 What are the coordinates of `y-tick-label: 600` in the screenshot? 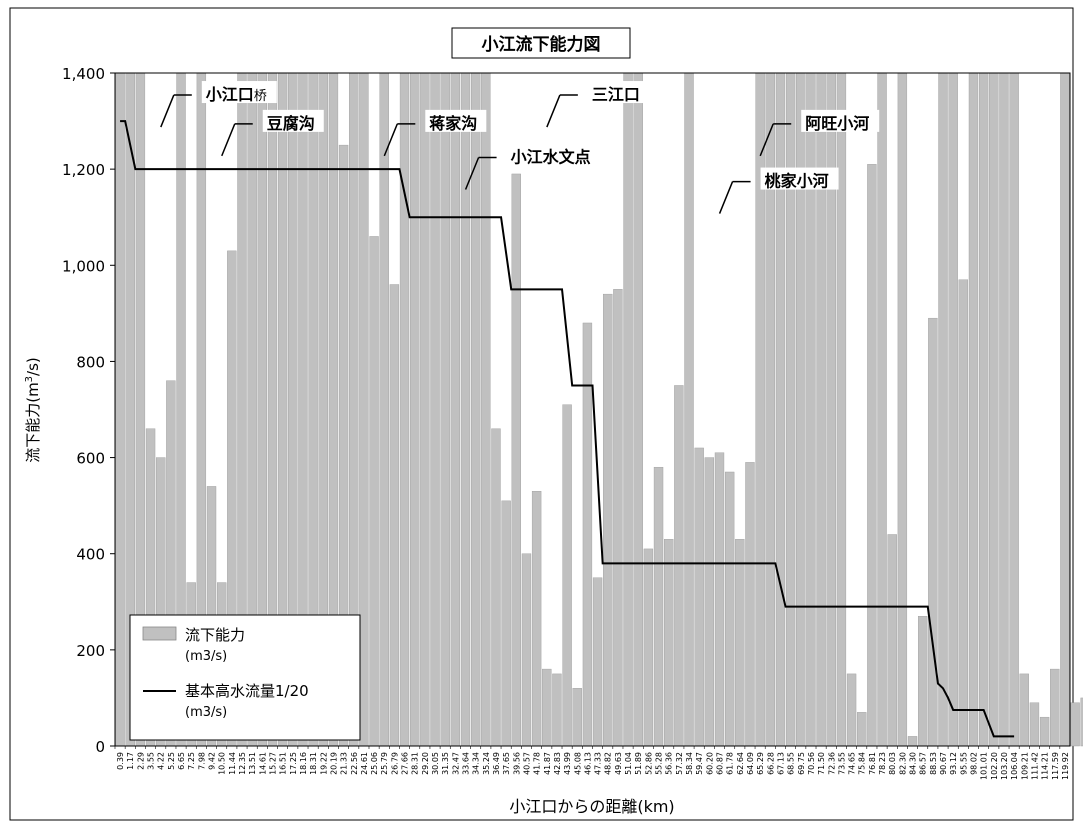 It's located at (90, 459).